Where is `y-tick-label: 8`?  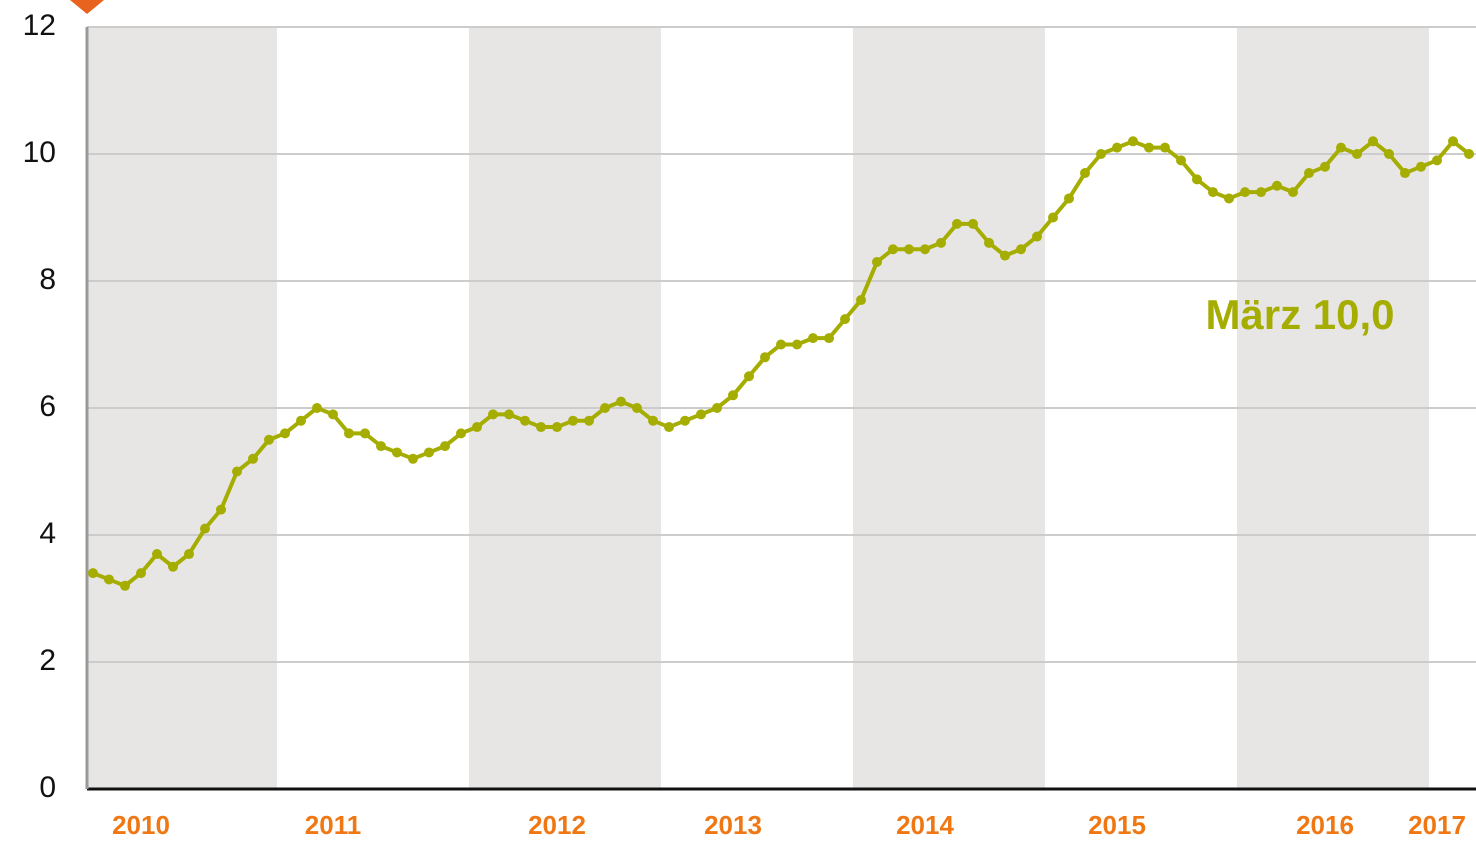 y-tick-label: 8 is located at coordinates (47, 279).